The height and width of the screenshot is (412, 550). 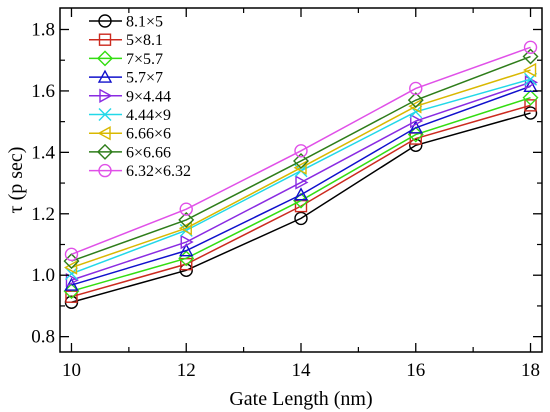 I want to click on legend-item: 4.44×9, so click(x=130, y=115).